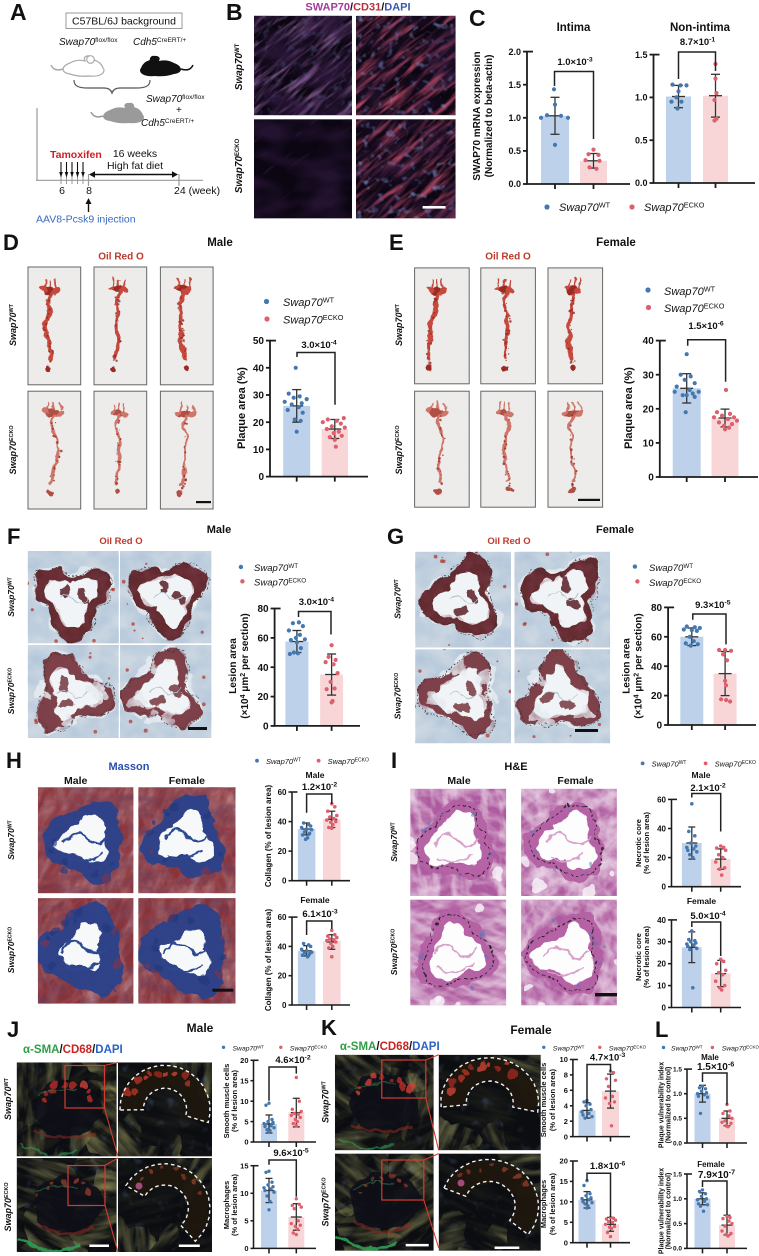 The image size is (759, 1256). Describe the element at coordinates (259, 341) in the screenshot. I see `svg-text: 50` at that location.